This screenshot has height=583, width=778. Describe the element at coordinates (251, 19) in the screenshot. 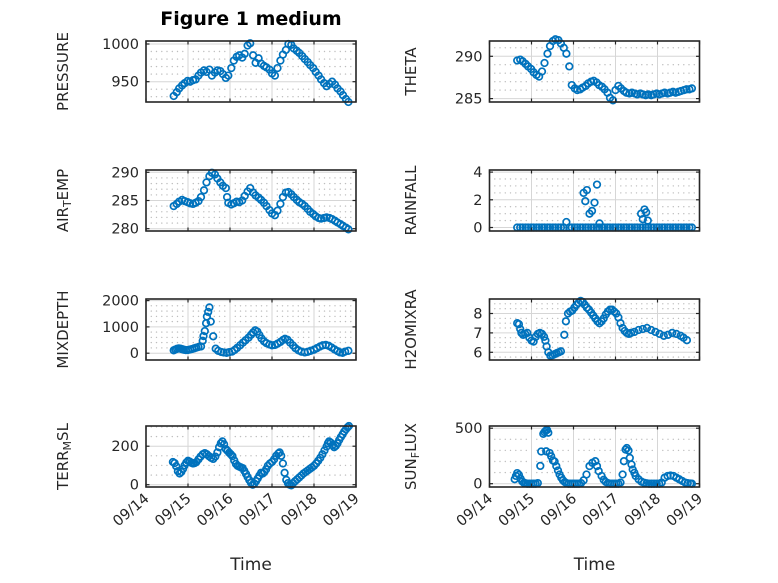

I see `figure-title: Figure 1 medium` at that location.